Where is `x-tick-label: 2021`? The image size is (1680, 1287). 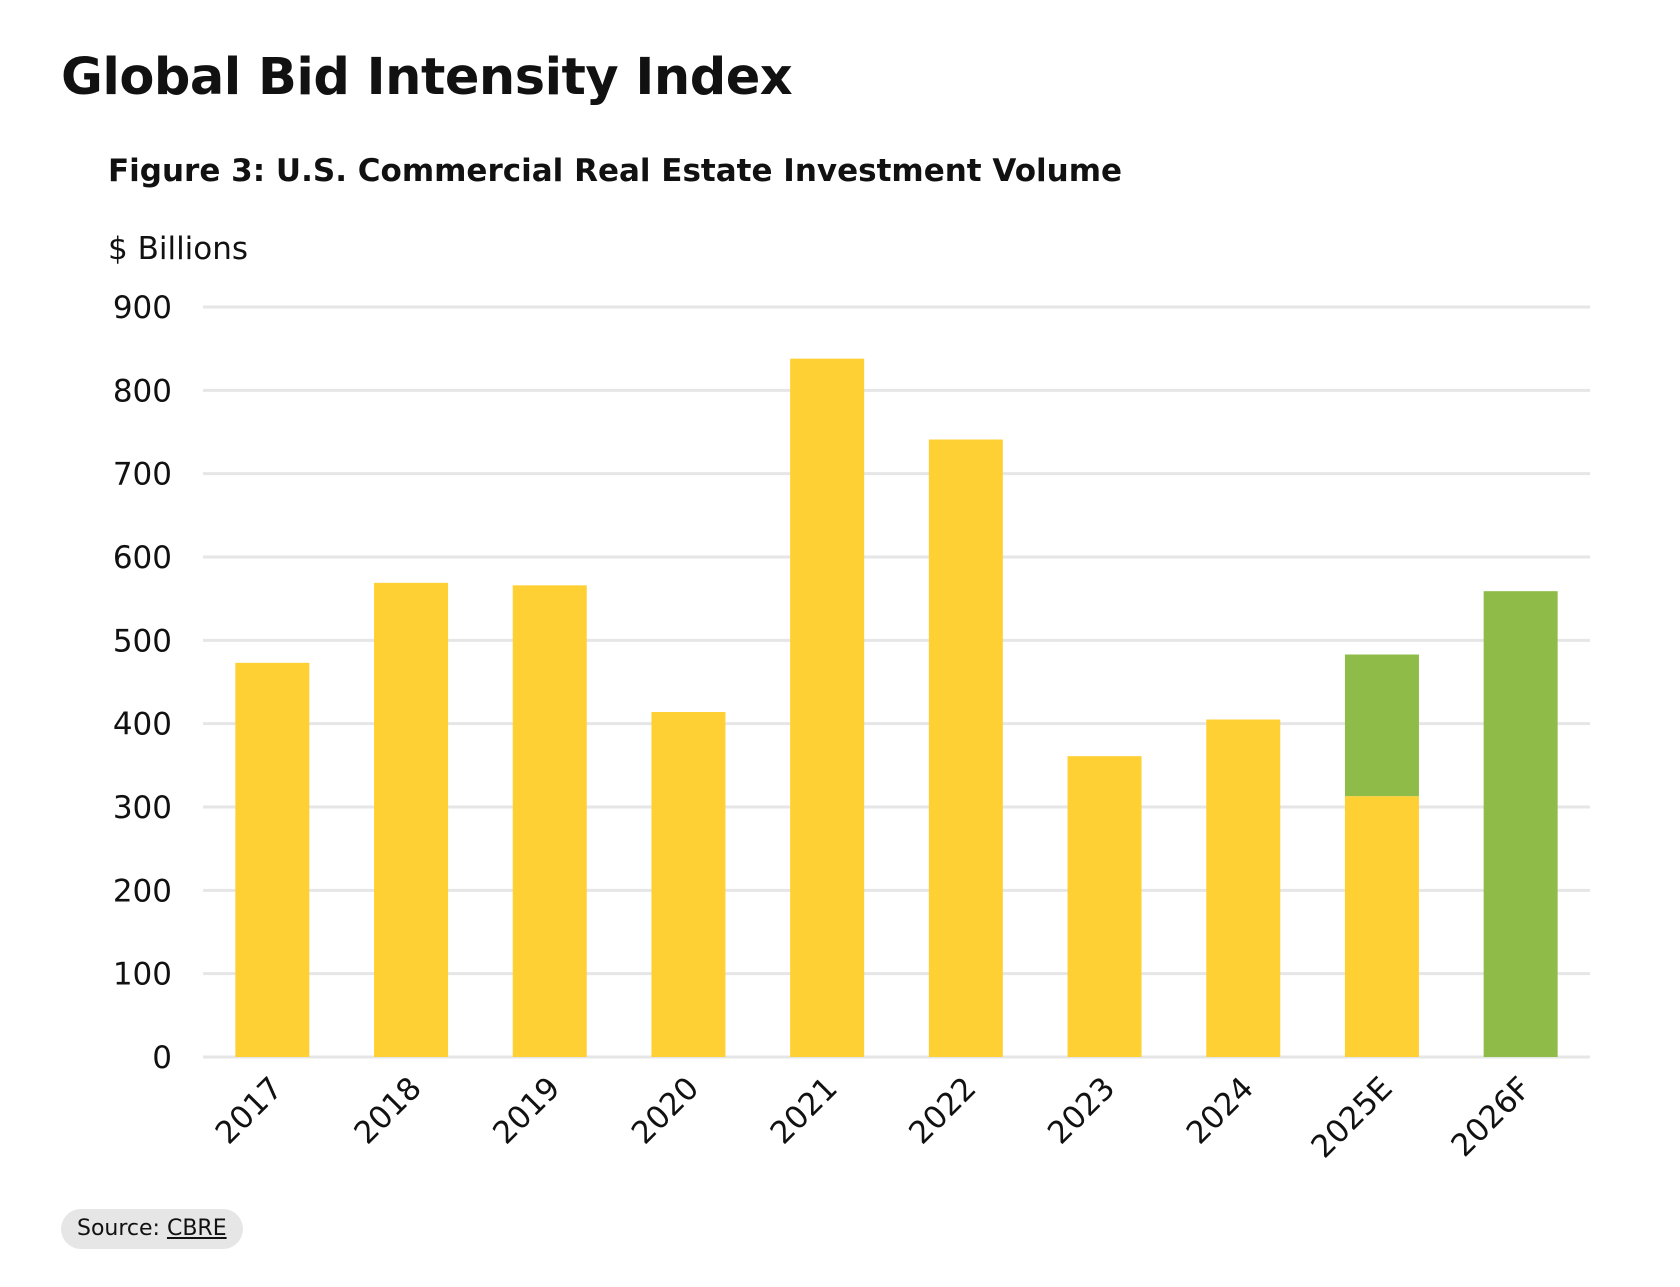 x-tick-label: 2021 is located at coordinates (804, 1110).